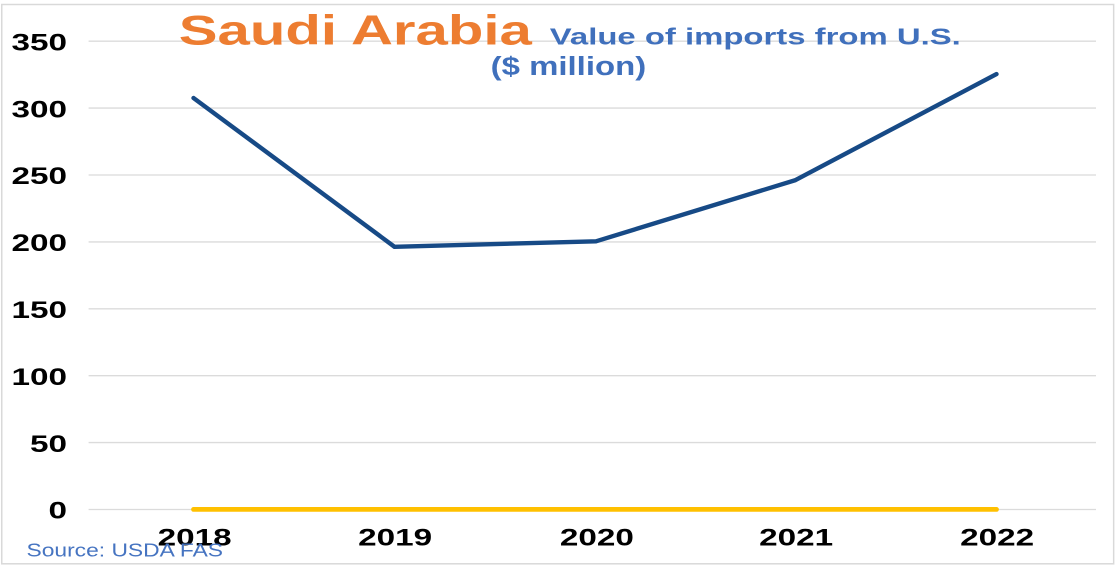 This screenshot has height=567, width=1115. I want to click on svg-text: ($ million), so click(569, 67).